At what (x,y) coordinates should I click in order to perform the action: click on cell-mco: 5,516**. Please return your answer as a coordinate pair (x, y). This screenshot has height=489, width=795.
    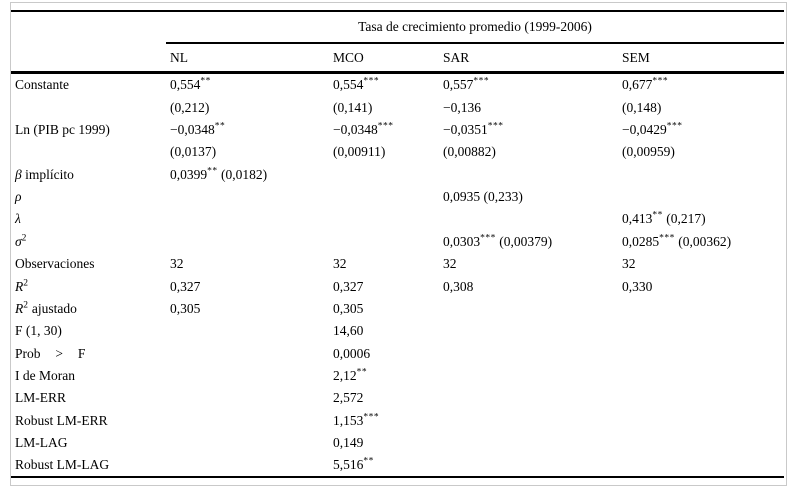
    Looking at the image, I should click on (353, 464).